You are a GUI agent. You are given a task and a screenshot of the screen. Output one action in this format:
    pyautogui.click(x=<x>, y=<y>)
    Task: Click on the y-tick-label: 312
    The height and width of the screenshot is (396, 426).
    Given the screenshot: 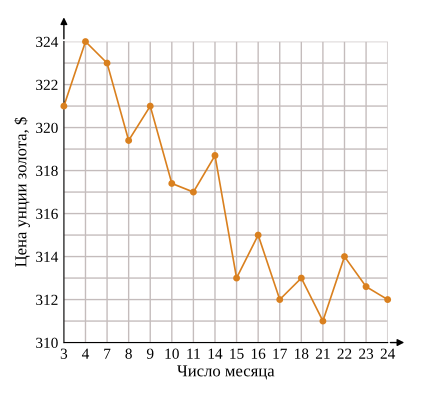 What is the action you would take?
    pyautogui.click(x=47, y=299)
    